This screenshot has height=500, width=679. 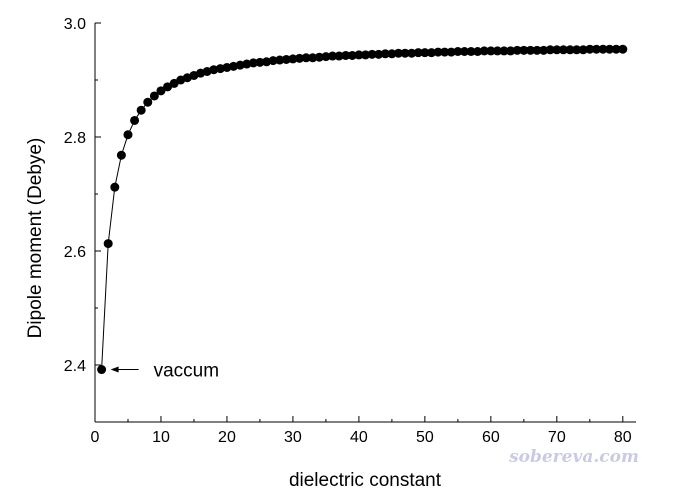 I want to click on x-tick-label: 70, so click(x=557, y=437).